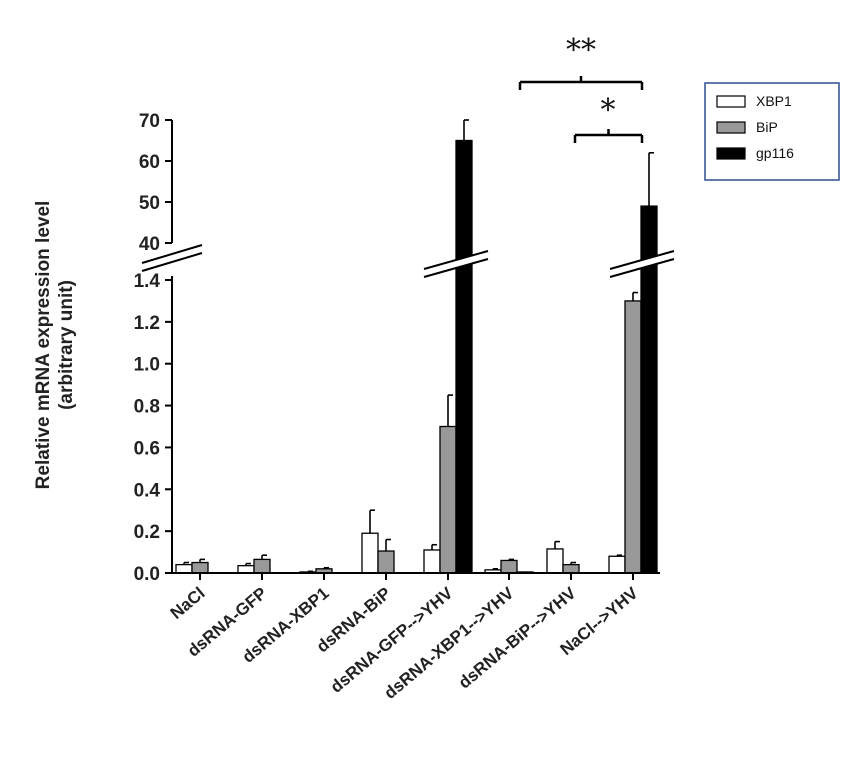  Describe the element at coordinates (147, 281) in the screenshot. I see `y-tick-label-1-4: 1.4` at that location.